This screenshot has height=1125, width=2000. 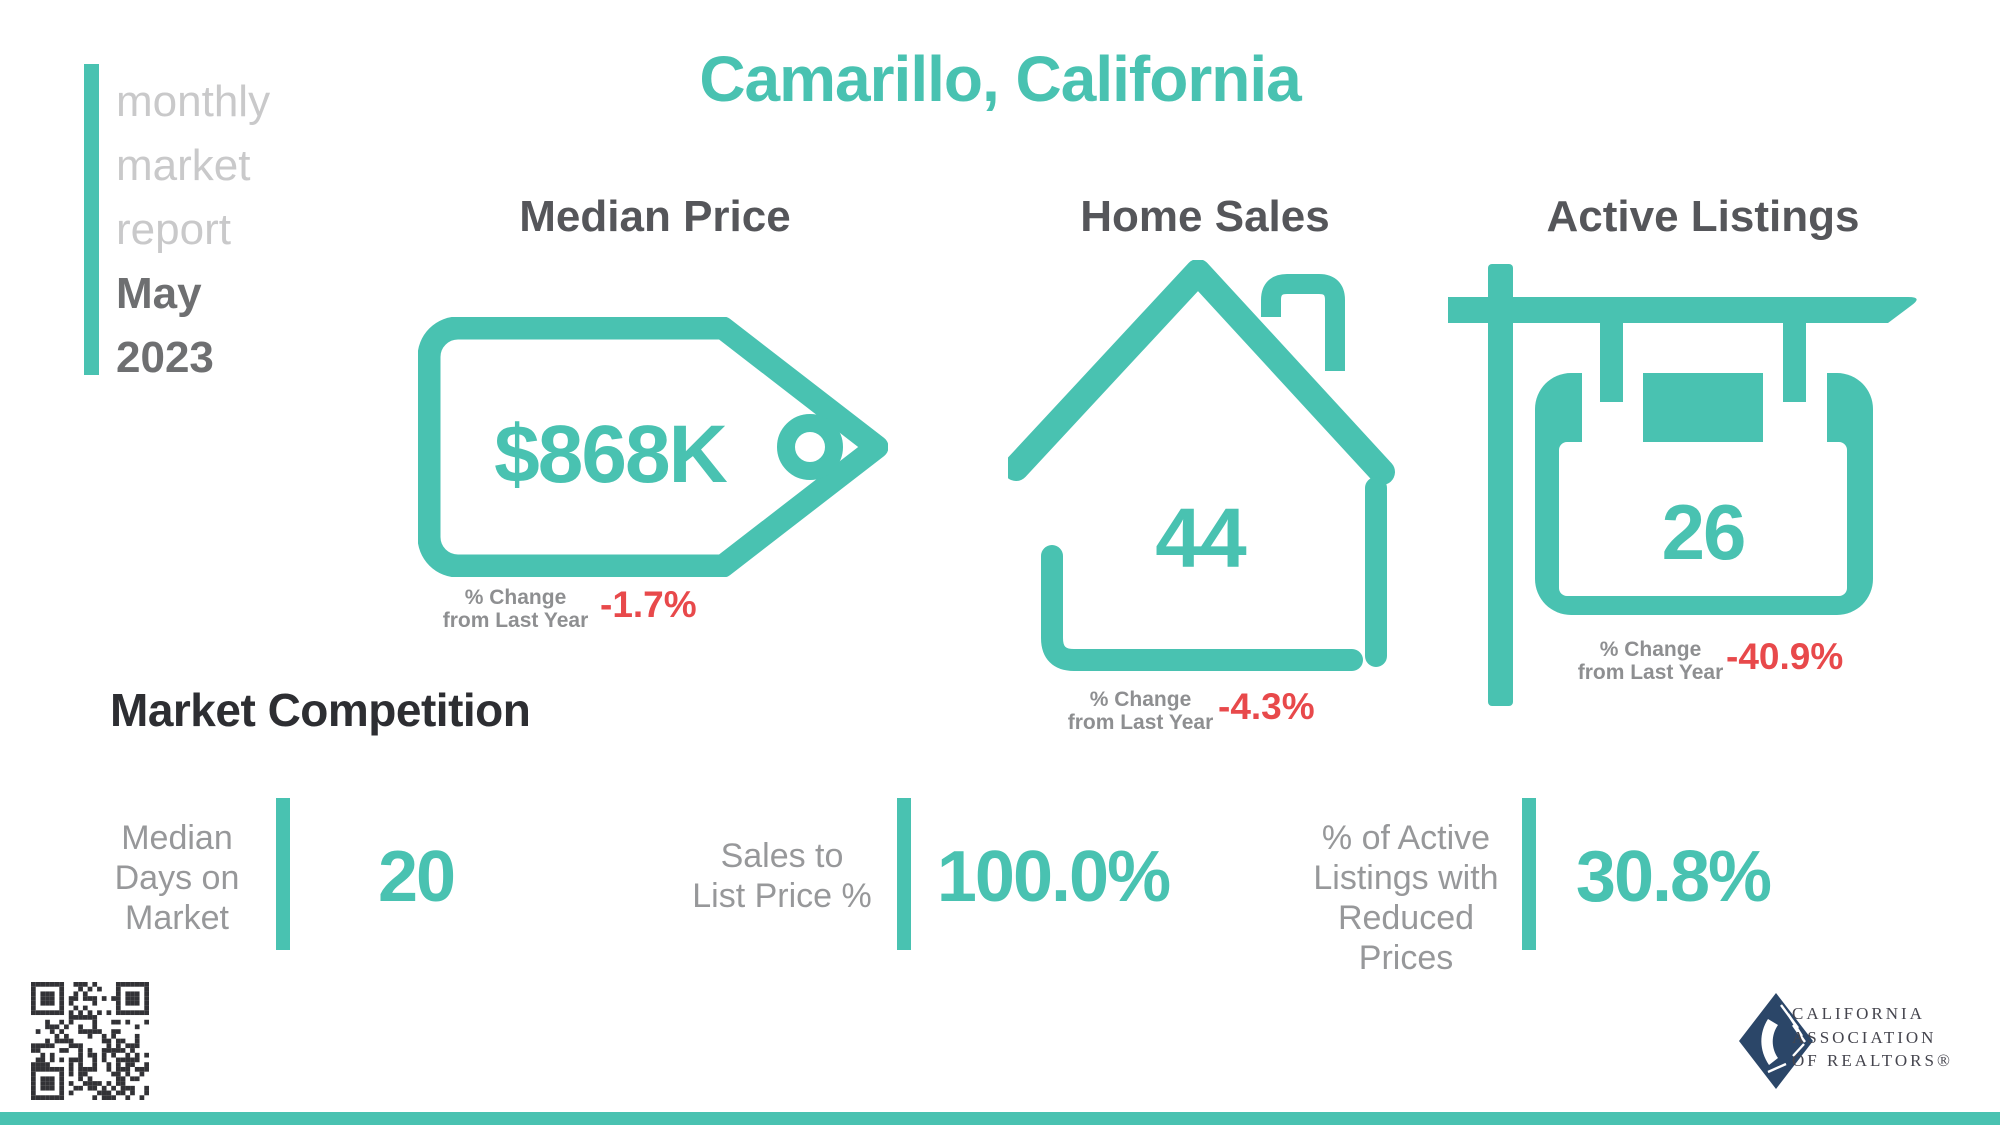 I want to click on car-association-logo-icon, so click(x=1776, y=1041).